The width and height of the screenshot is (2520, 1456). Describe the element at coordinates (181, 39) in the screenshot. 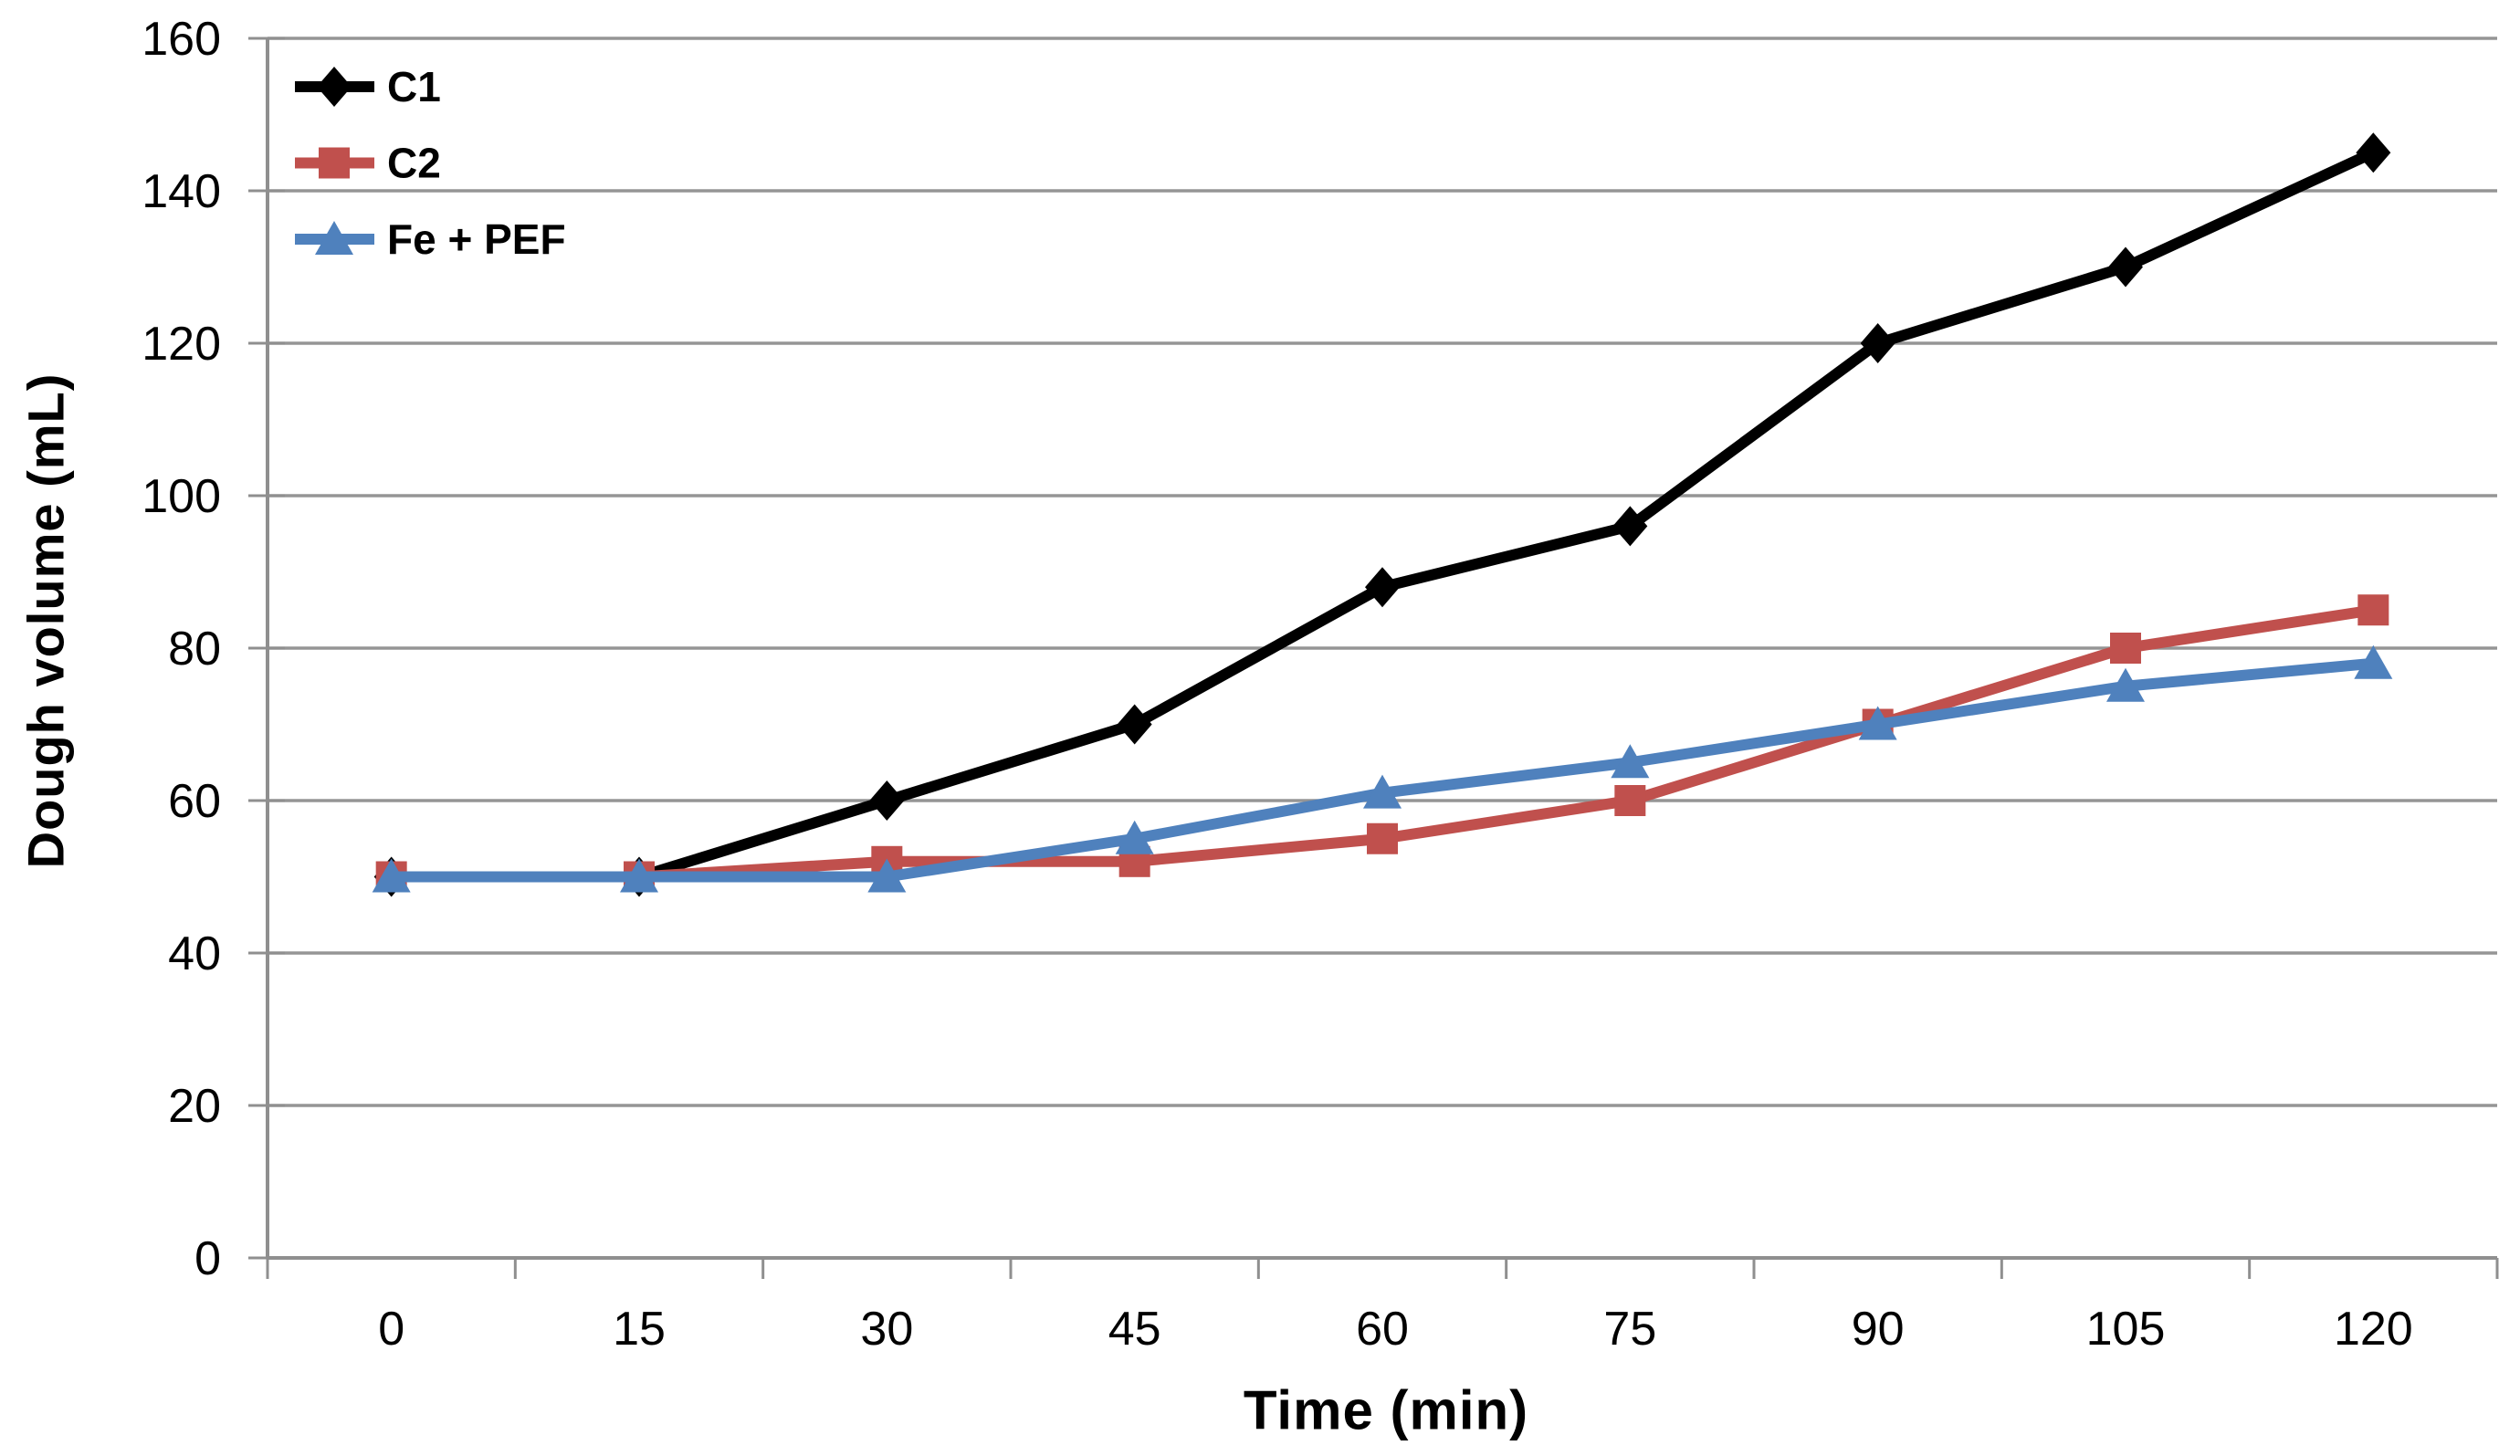

I see `y-tick-label: 160` at that location.